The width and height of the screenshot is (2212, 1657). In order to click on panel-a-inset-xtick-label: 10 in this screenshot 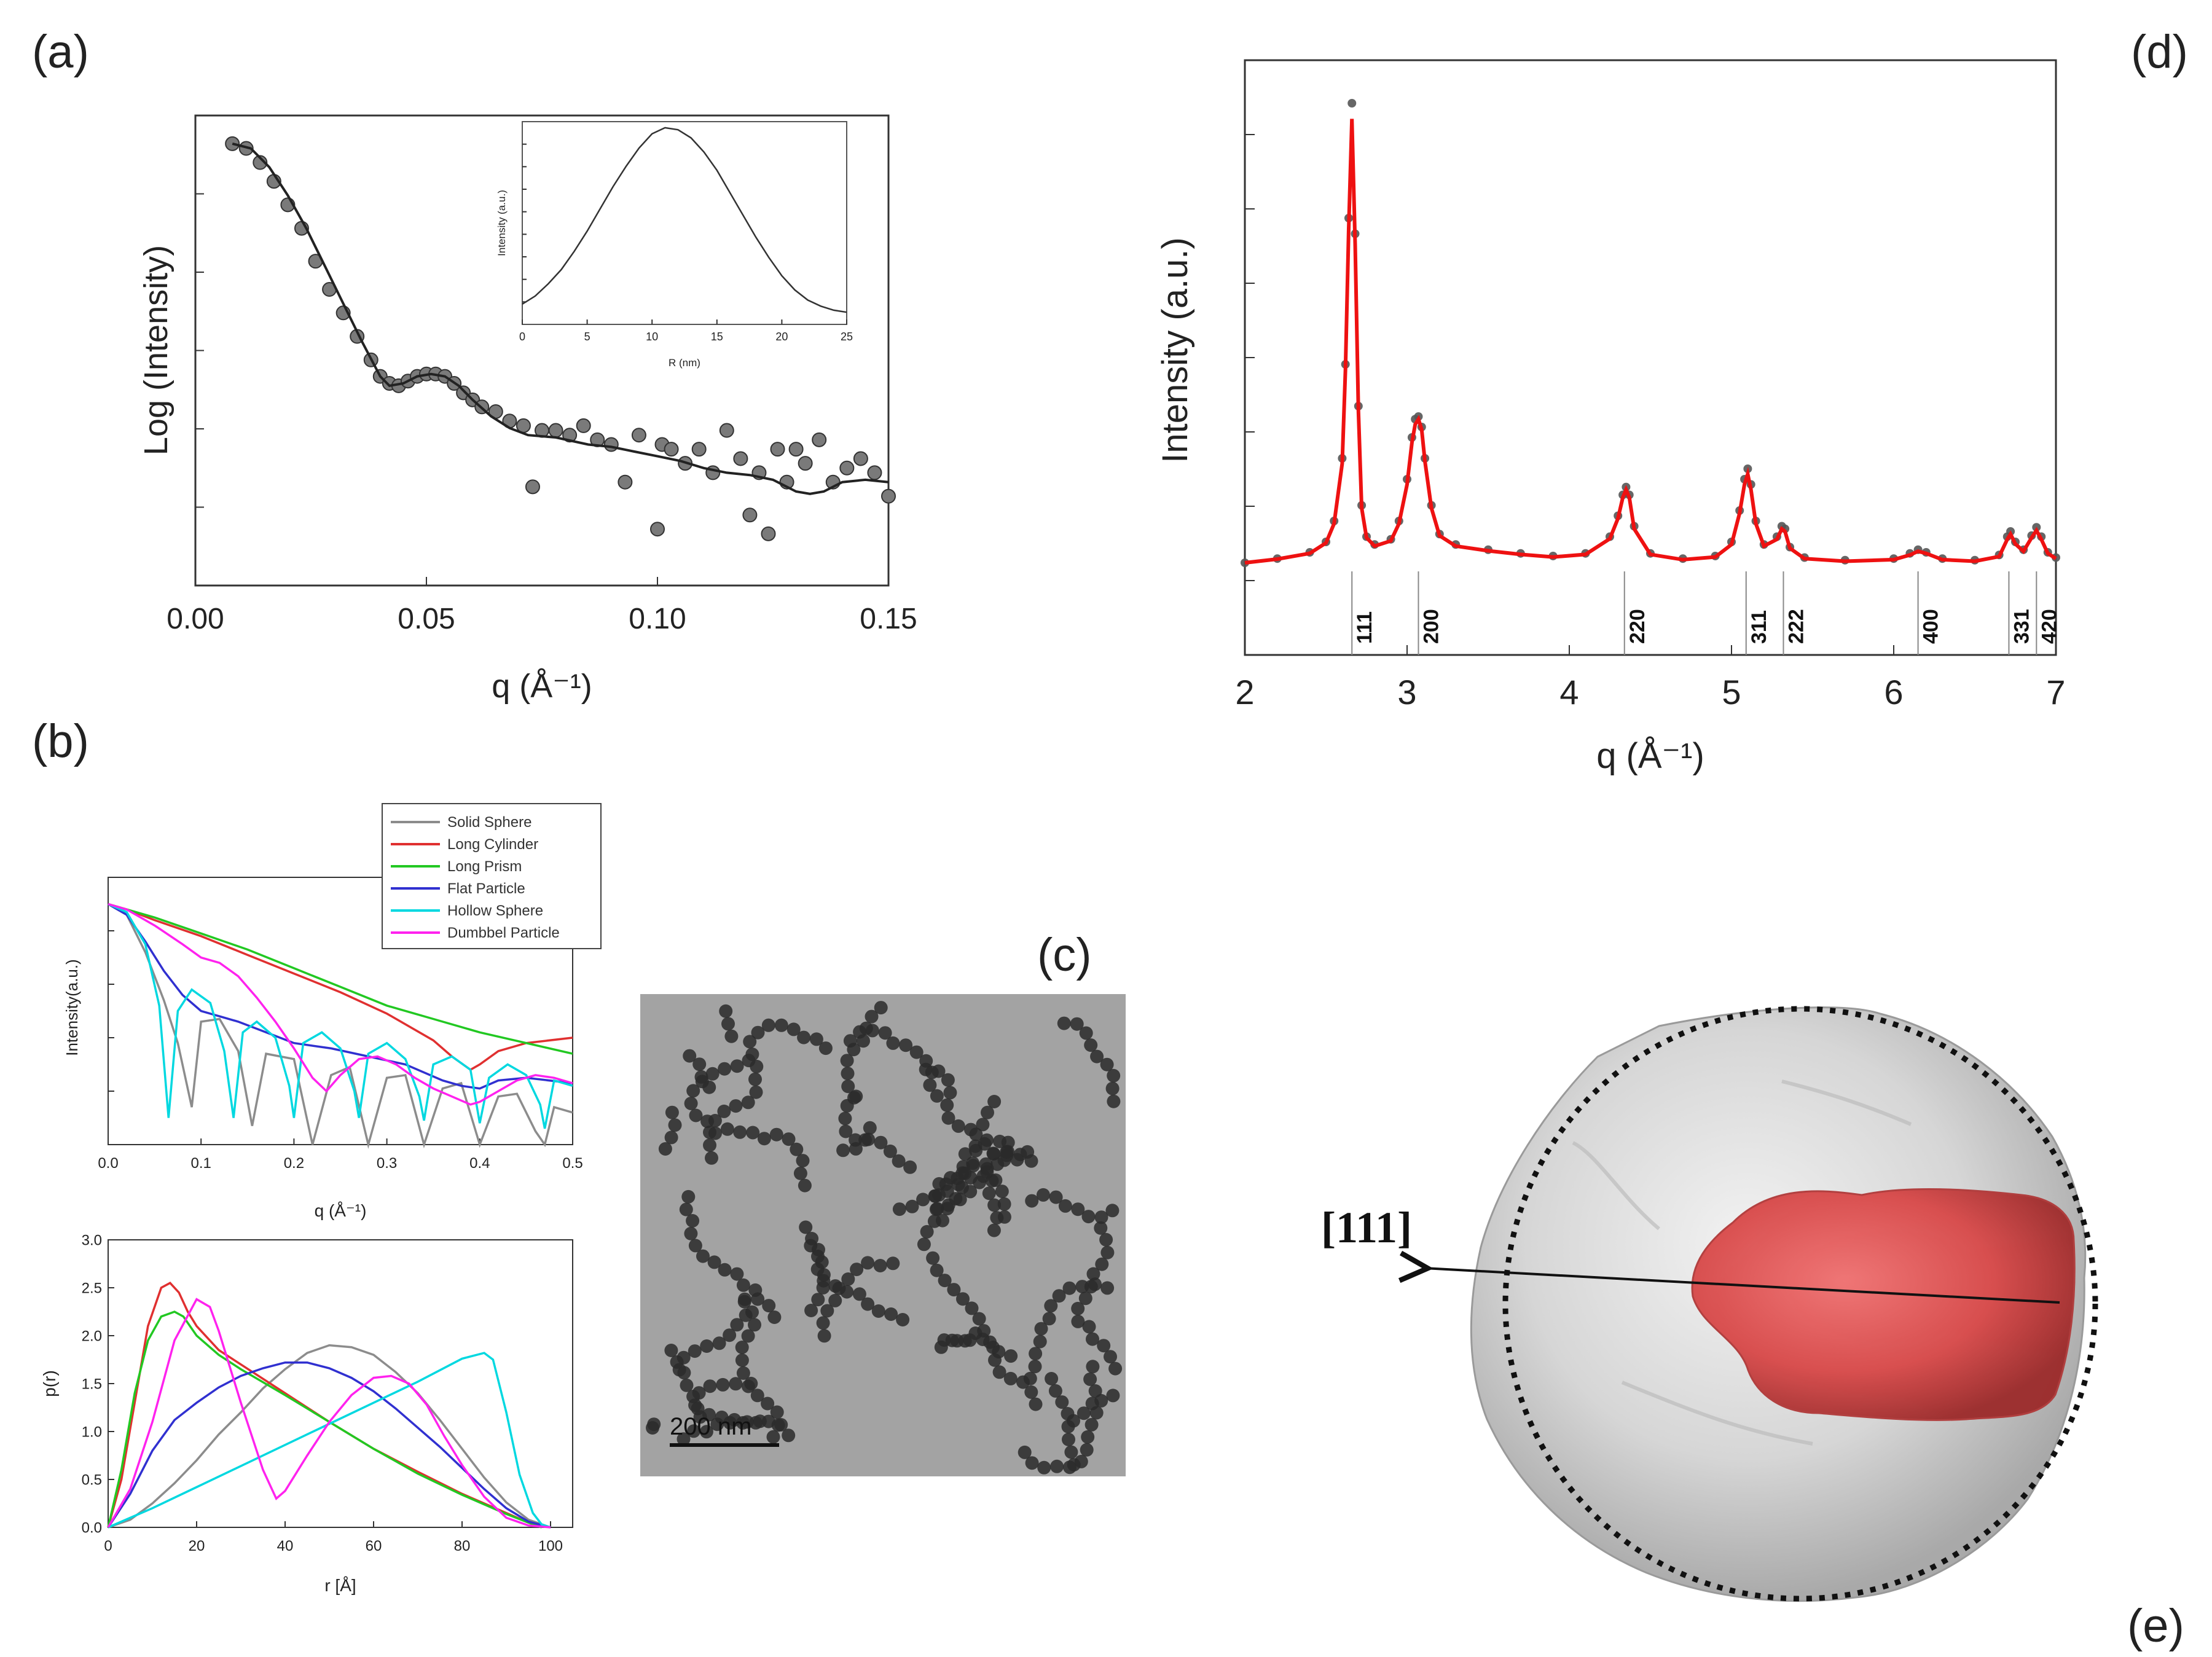, I will do `click(652, 337)`.